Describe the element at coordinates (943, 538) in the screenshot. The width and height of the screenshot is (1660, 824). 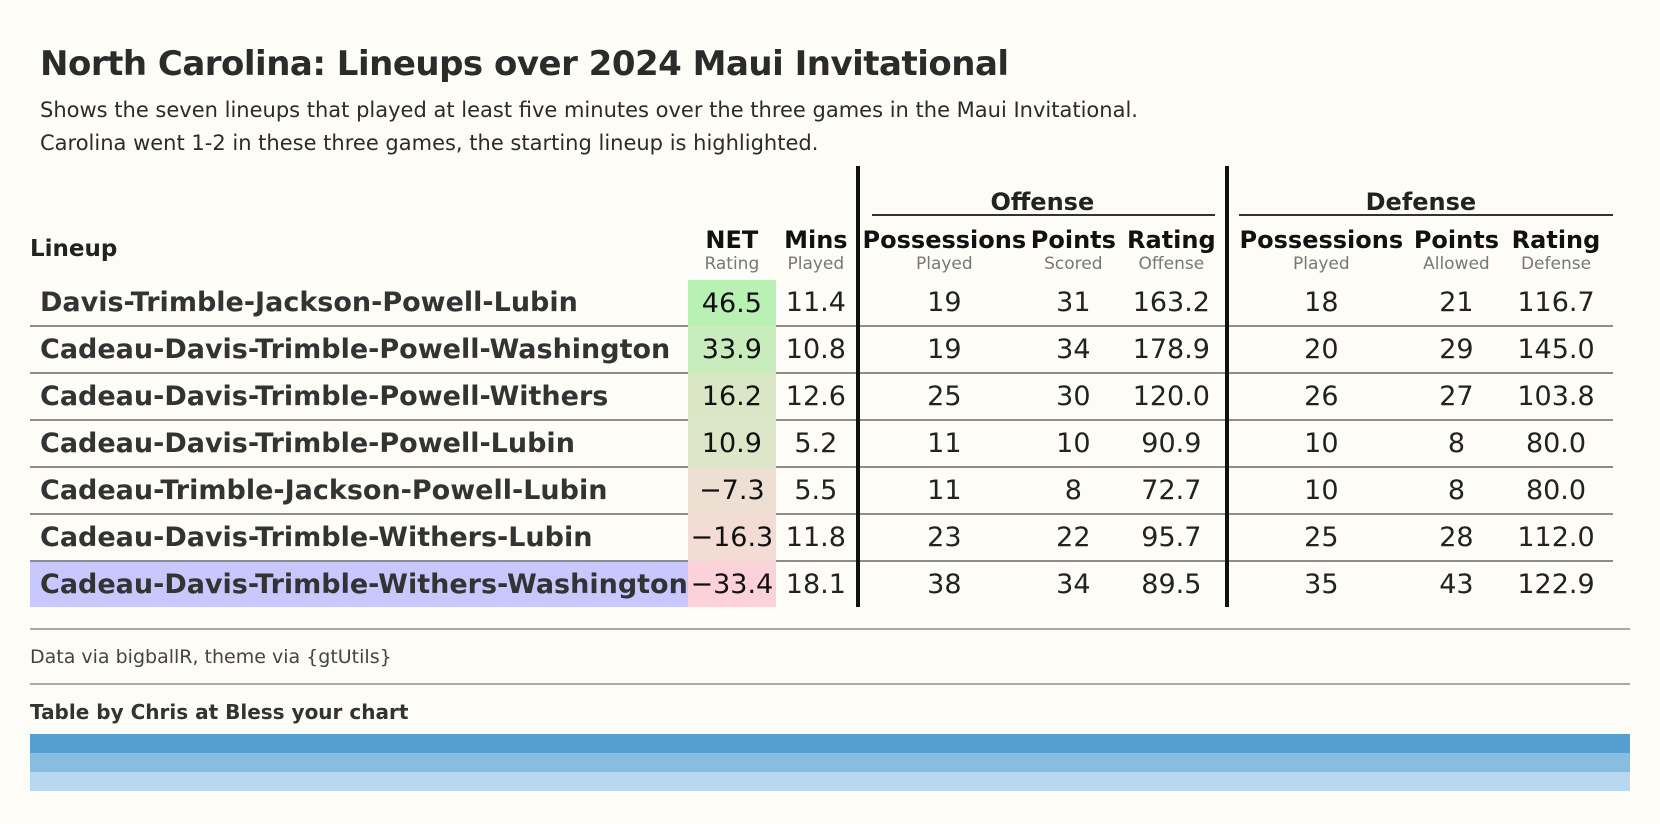
I see `off-possessions-cell: 23` at that location.